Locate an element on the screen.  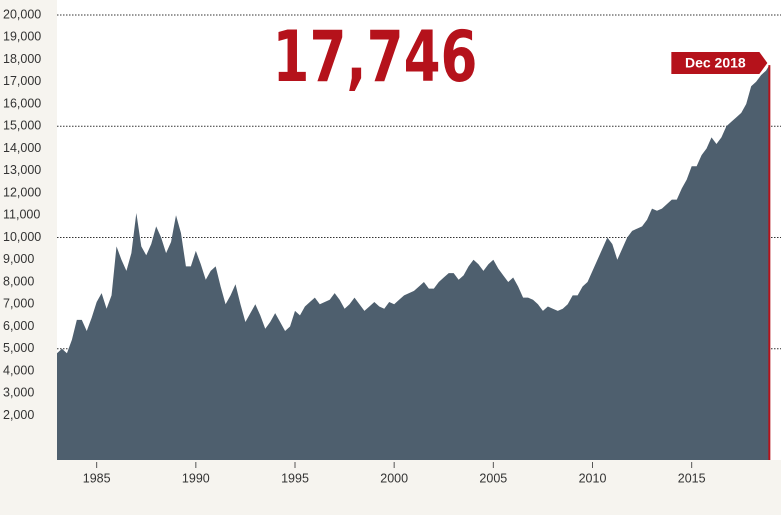
y-tick-label: 2,000 is located at coordinates (18, 415).